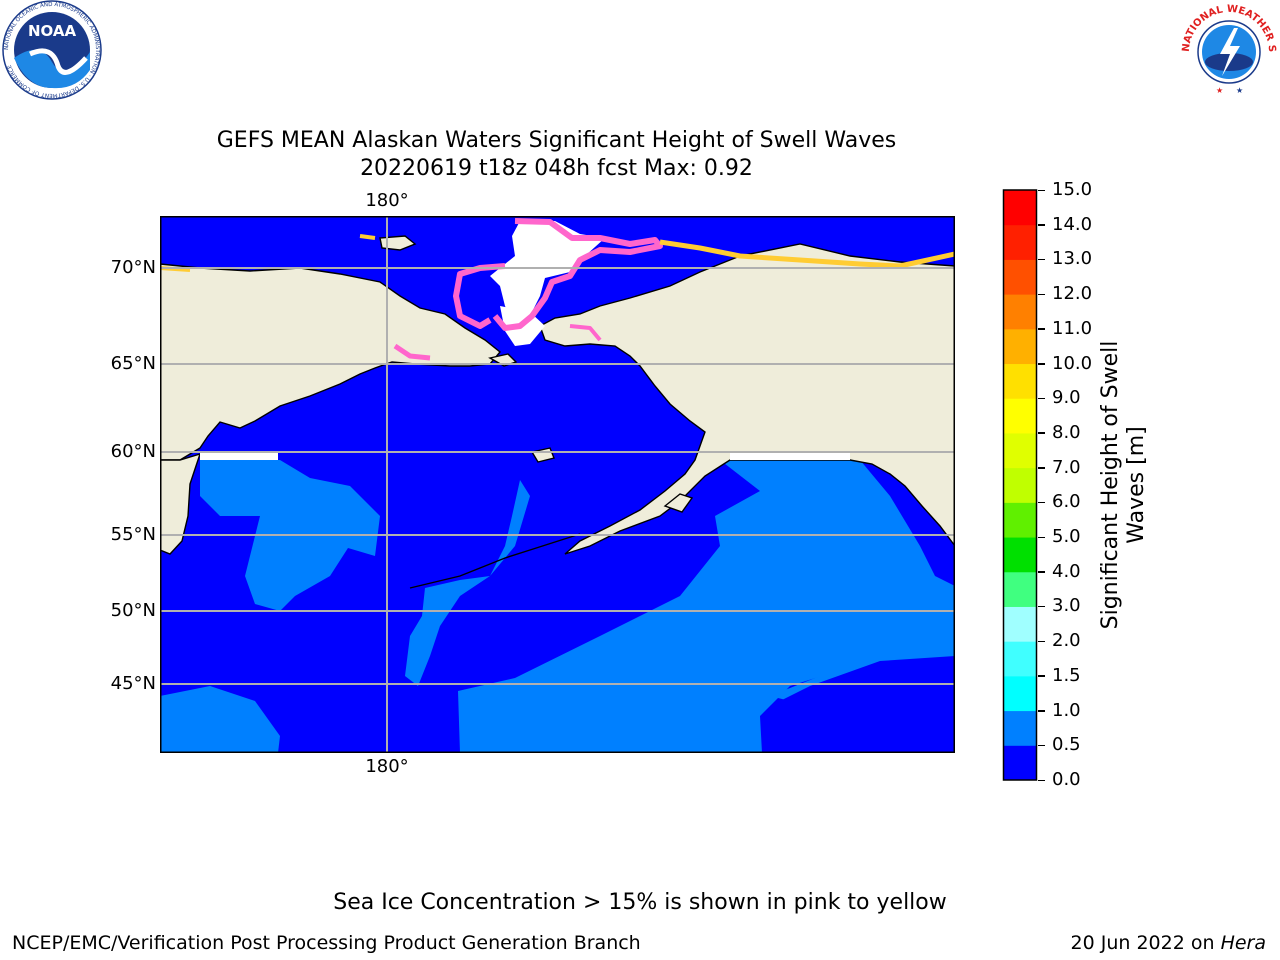 Image resolution: width=1280 pixels, height=960 pixels. Describe the element at coordinates (133, 534) in the screenshot. I see `lat-label-55n: 55°N` at that location.